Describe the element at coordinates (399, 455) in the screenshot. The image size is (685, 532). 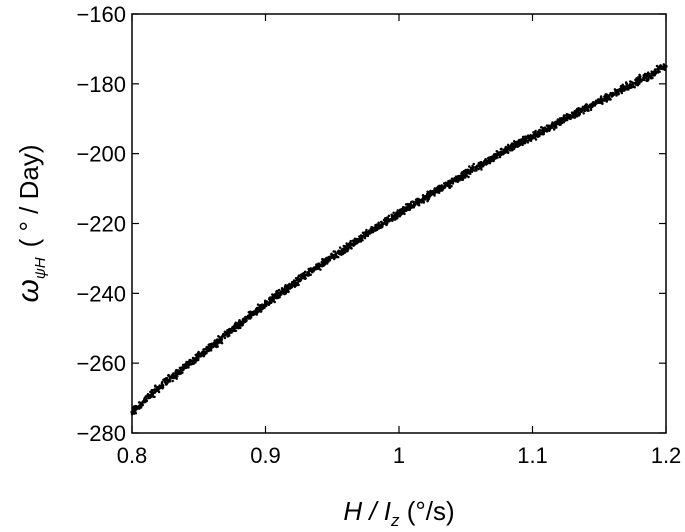
I see `x-tick-label: 1` at that location.